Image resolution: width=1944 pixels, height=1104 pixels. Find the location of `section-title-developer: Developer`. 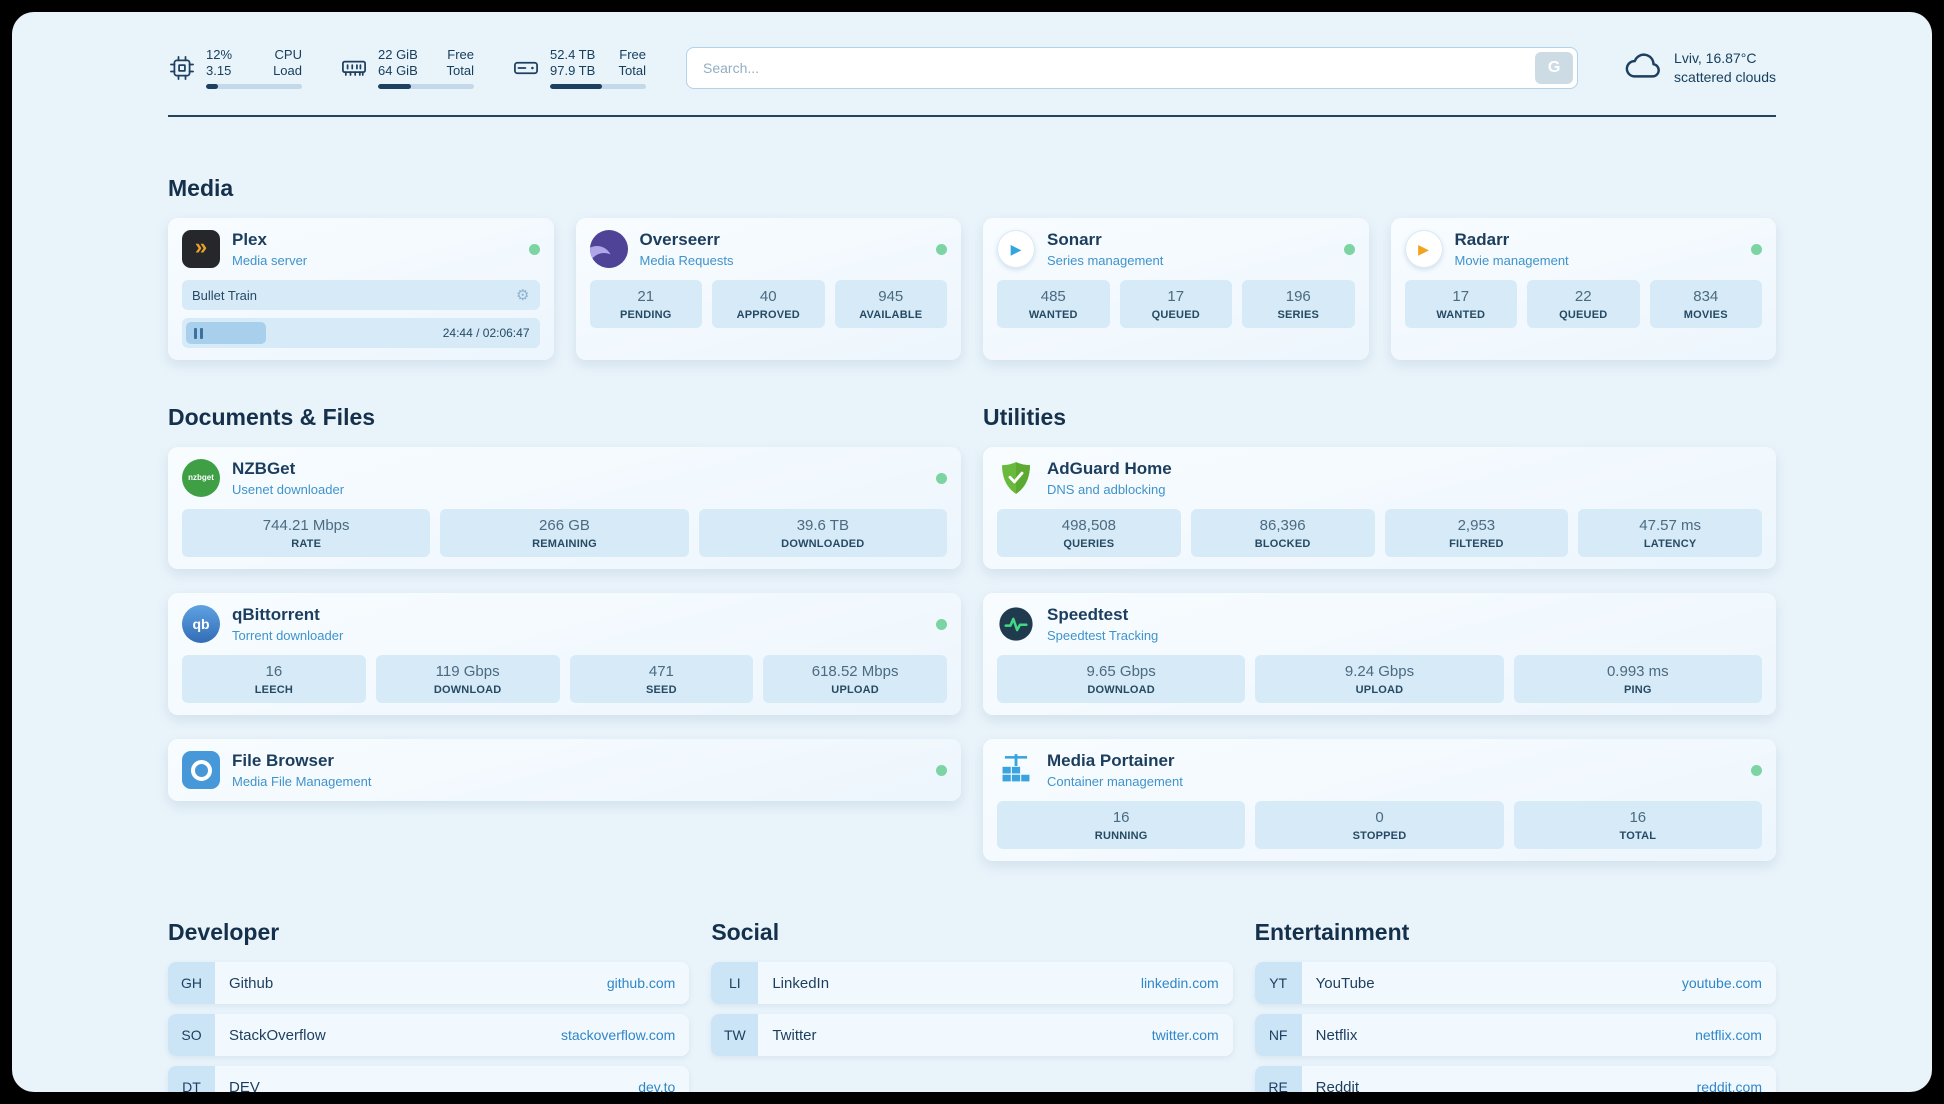

section-title-developer: Developer is located at coordinates (224, 932).